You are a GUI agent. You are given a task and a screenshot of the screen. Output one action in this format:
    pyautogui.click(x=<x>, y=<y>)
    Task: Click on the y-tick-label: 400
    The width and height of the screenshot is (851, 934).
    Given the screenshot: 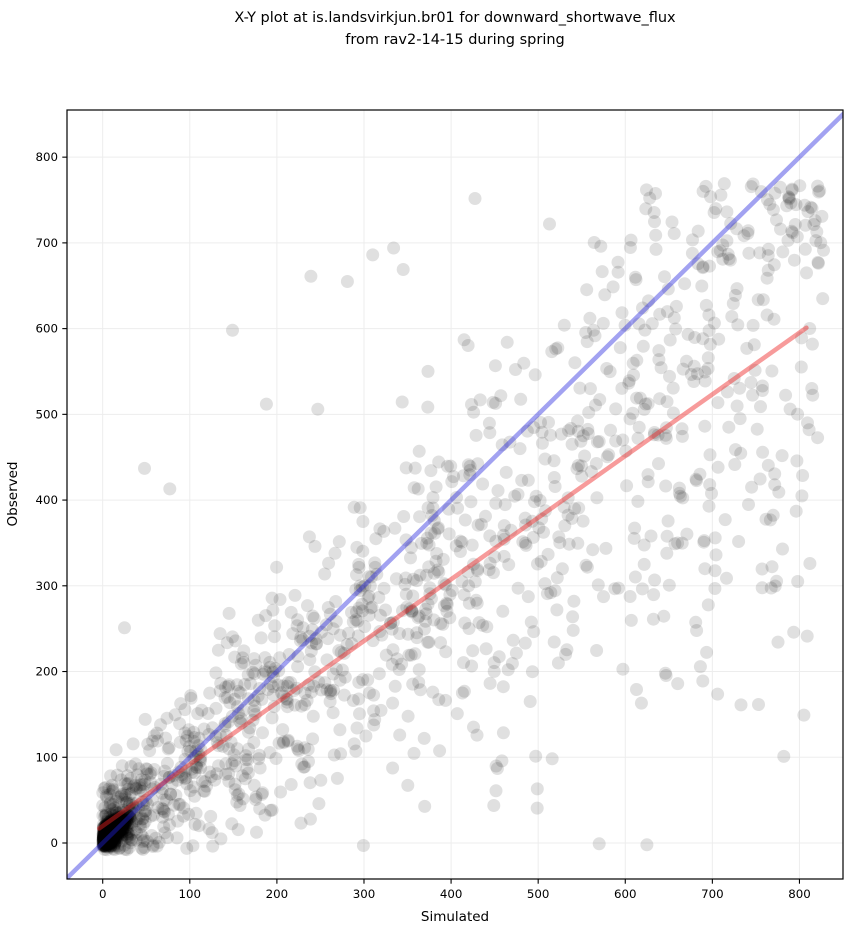 What is the action you would take?
    pyautogui.click(x=46, y=500)
    